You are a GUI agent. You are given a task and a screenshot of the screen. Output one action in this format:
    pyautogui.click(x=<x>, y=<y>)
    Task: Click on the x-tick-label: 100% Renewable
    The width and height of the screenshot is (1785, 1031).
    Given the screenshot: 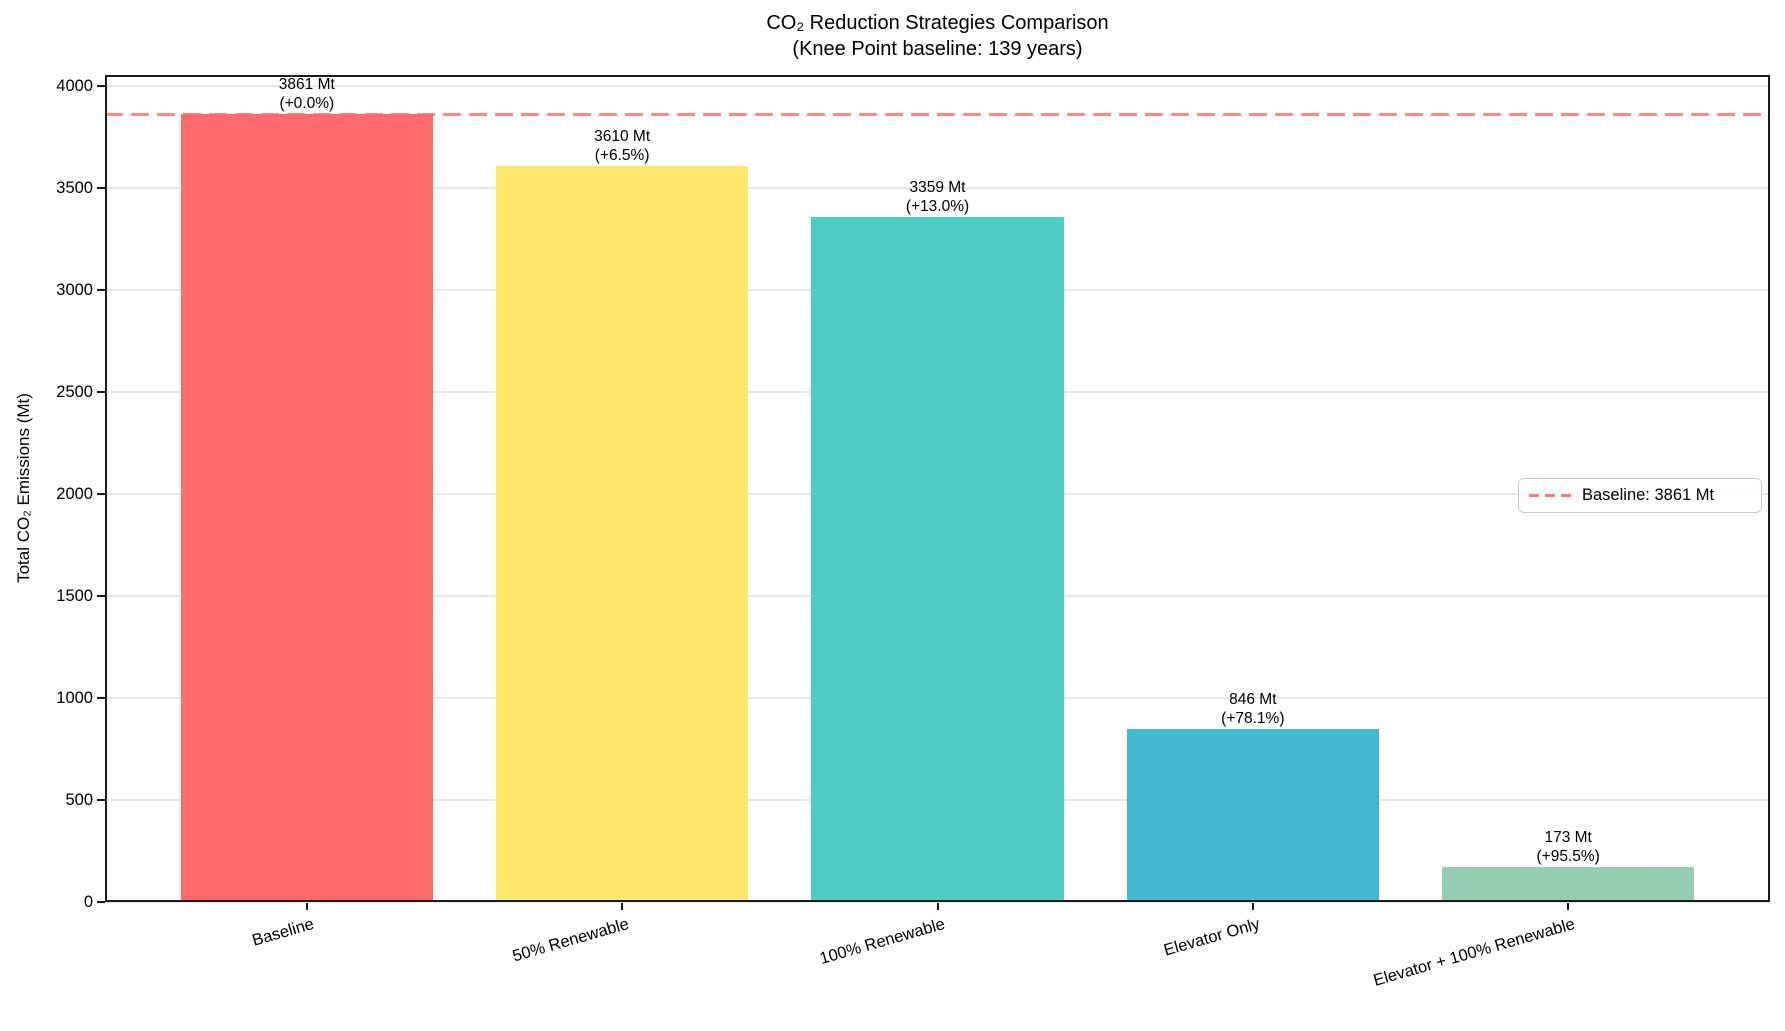 What is the action you would take?
    pyautogui.click(x=882, y=941)
    